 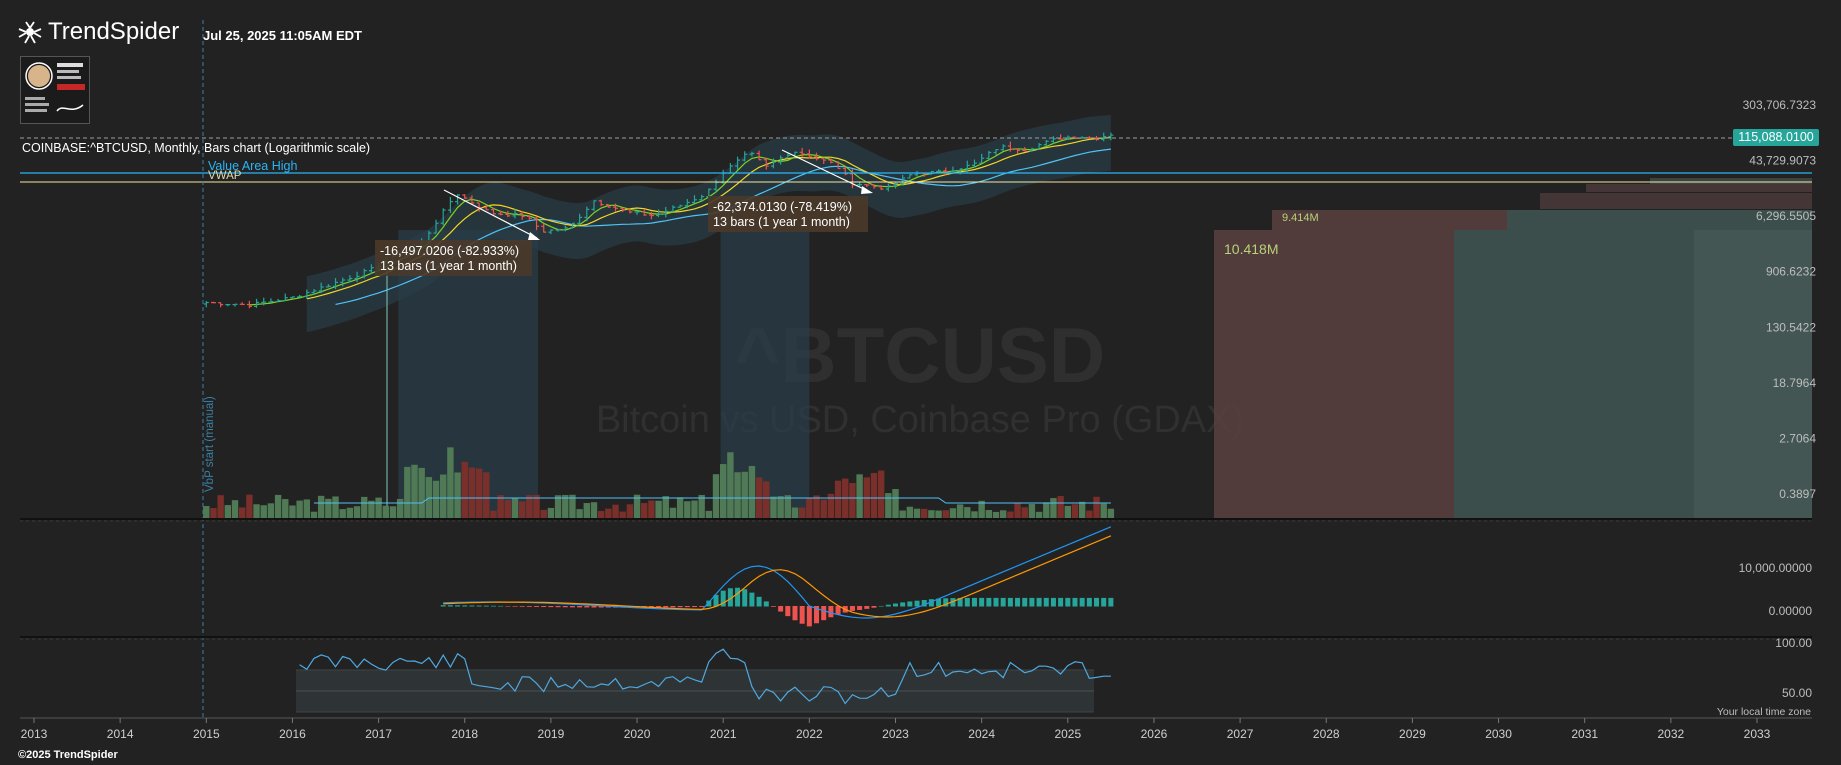 I want to click on macd-histogram, so click(x=777, y=607).